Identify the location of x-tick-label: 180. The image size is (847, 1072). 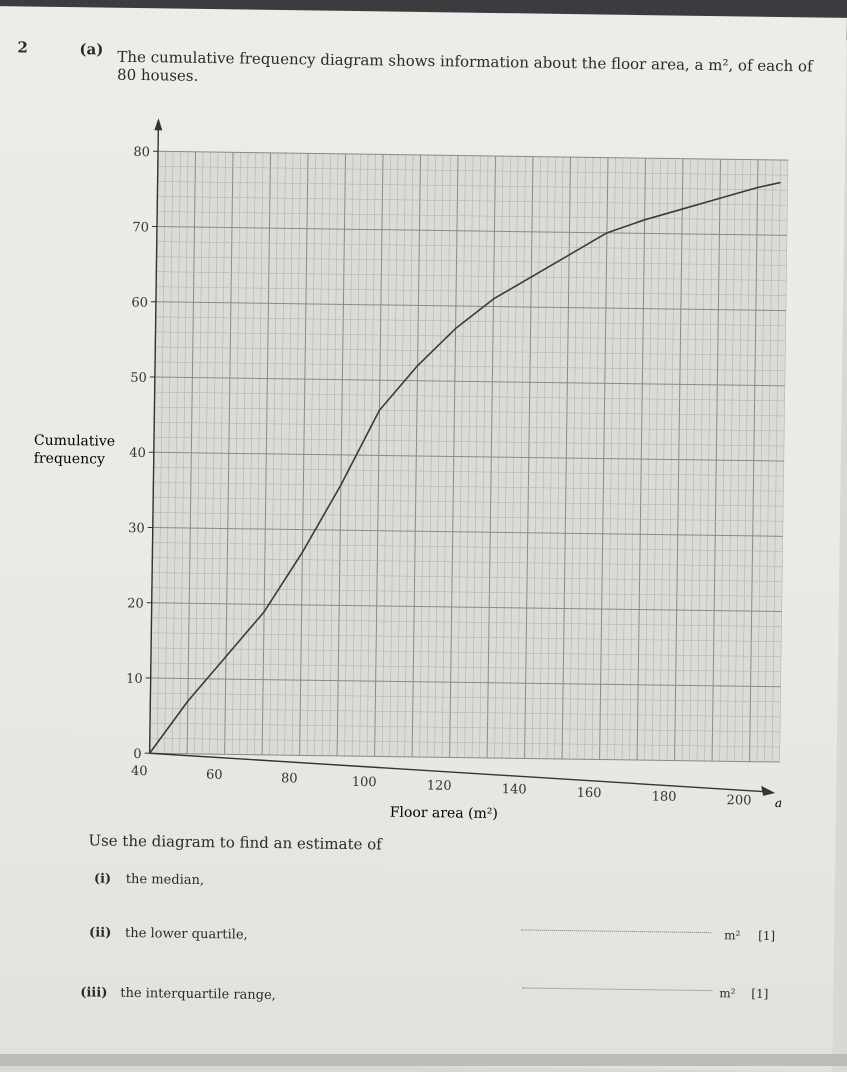
(664, 796).